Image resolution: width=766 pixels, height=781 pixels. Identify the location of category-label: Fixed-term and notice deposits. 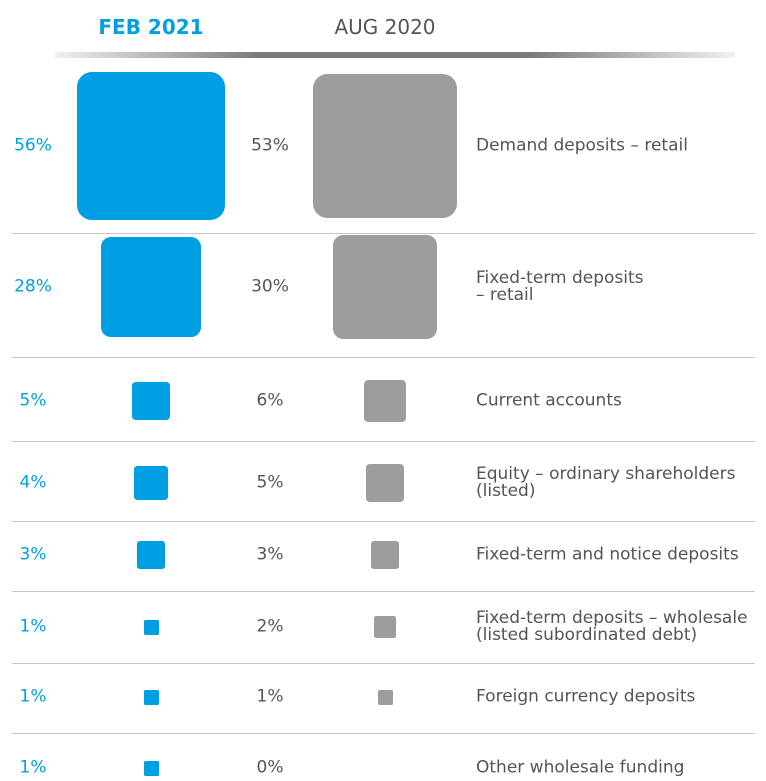
(607, 554).